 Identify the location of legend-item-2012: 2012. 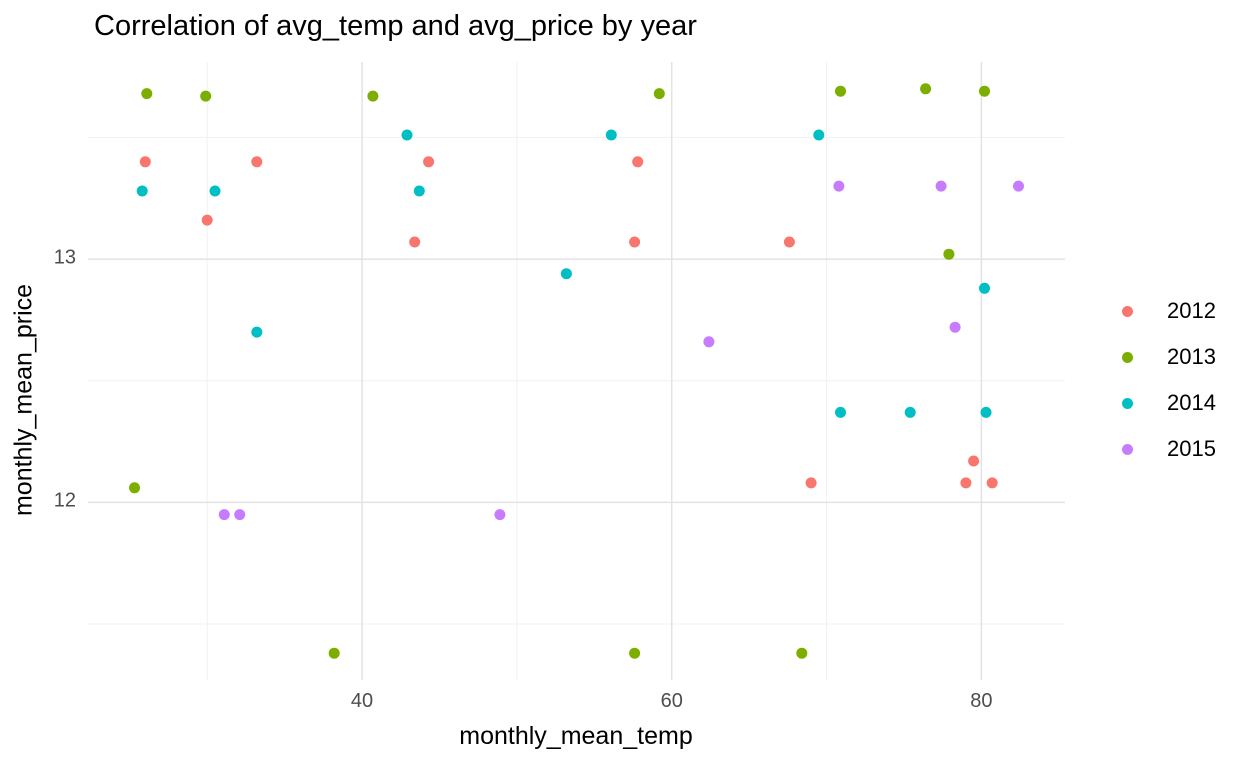
(1169, 311).